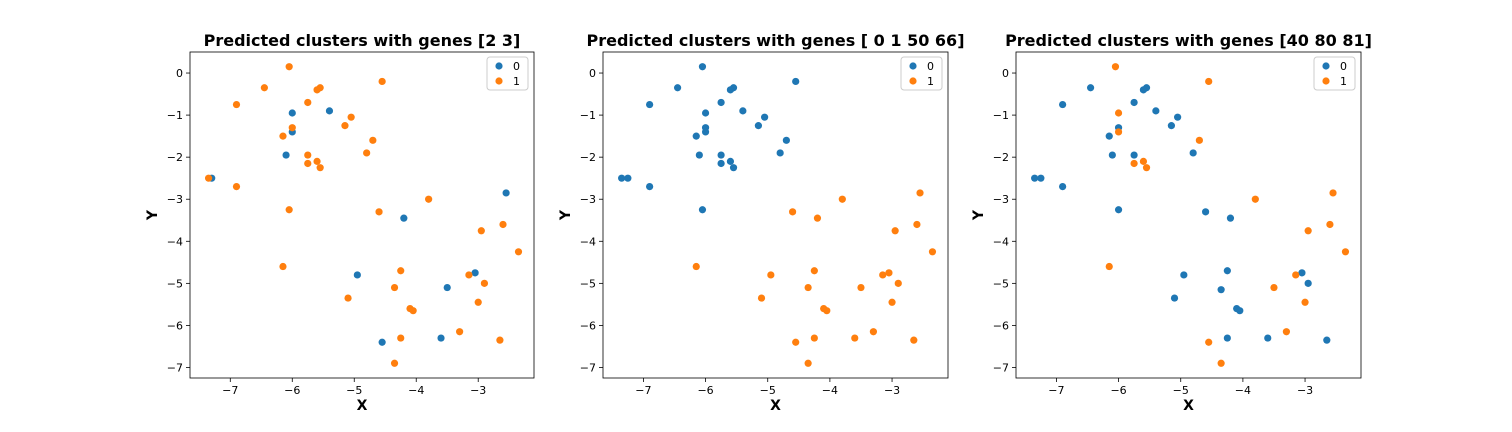 Image resolution: width=1512 pixels, height=432 pixels. What do you see at coordinates (892, 390) in the screenshot?
I see `x-tick-label: −3` at bounding box center [892, 390].